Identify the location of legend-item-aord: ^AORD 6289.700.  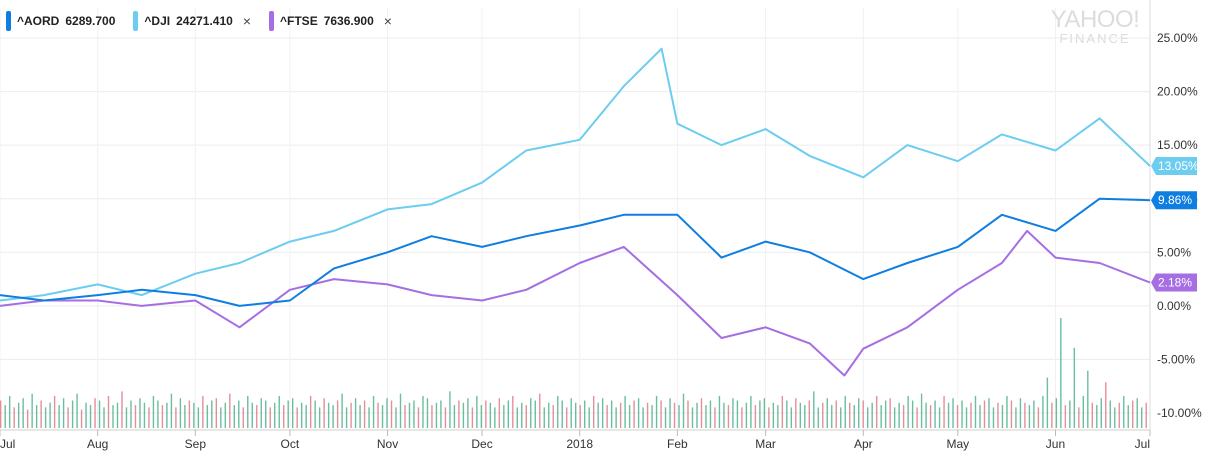
(57, 21).